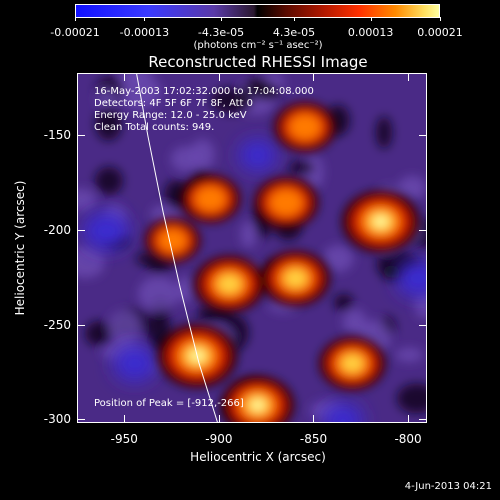 The width and height of the screenshot is (500, 500). What do you see at coordinates (57, 419) in the screenshot?
I see `y-tick-label: -300` at bounding box center [57, 419].